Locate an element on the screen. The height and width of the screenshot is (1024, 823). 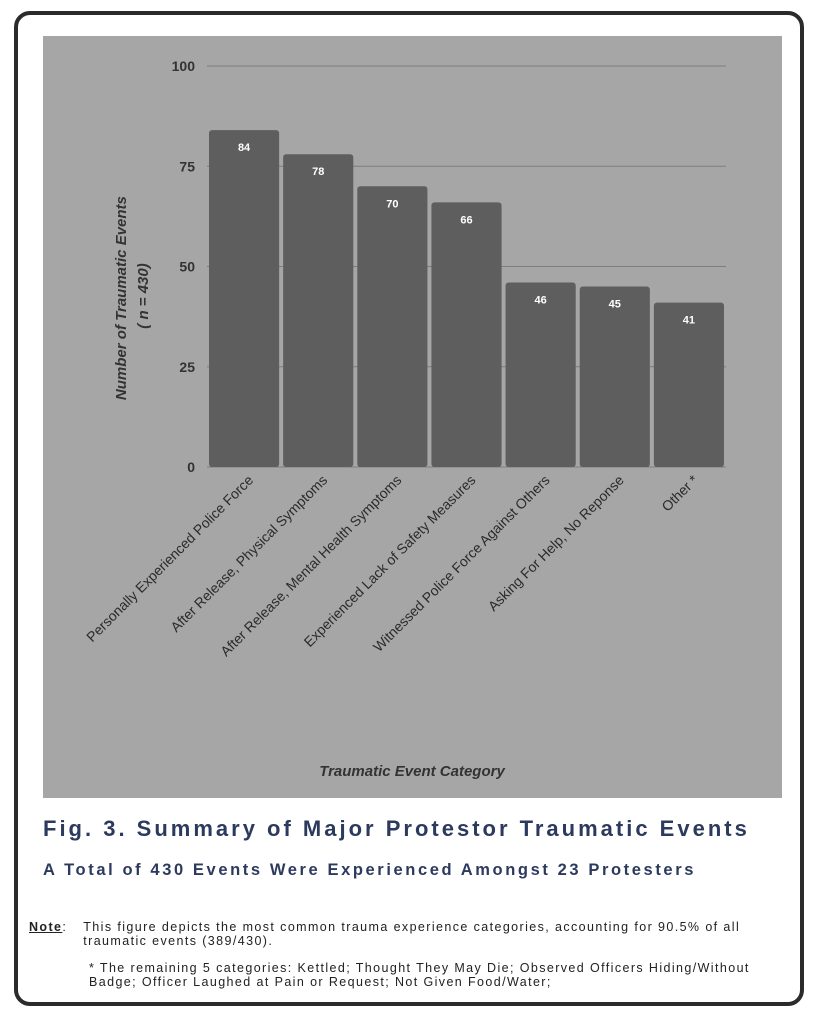
note-label: Note is located at coordinates (46, 927).